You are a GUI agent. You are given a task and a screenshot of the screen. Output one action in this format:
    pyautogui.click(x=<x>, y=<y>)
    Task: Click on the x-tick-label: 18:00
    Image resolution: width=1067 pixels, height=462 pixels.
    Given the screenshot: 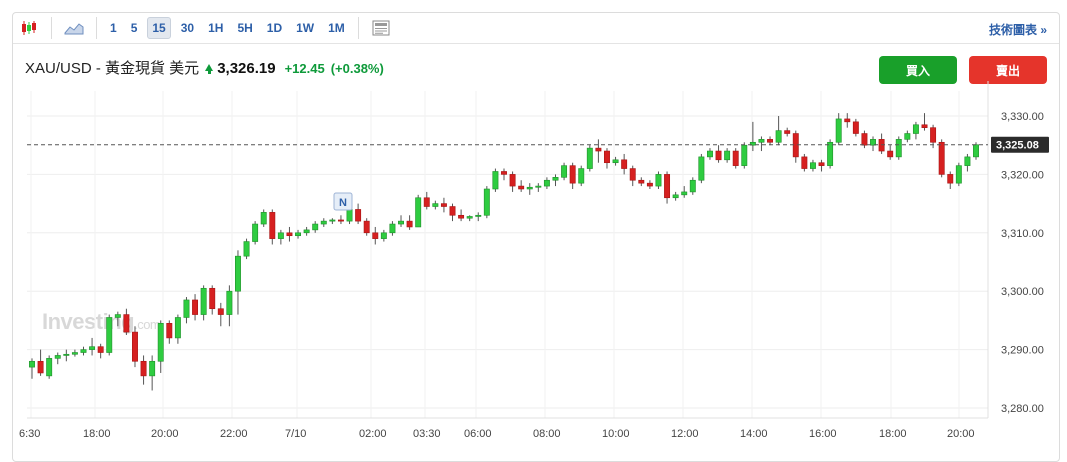 What is the action you would take?
    pyautogui.click(x=97, y=434)
    